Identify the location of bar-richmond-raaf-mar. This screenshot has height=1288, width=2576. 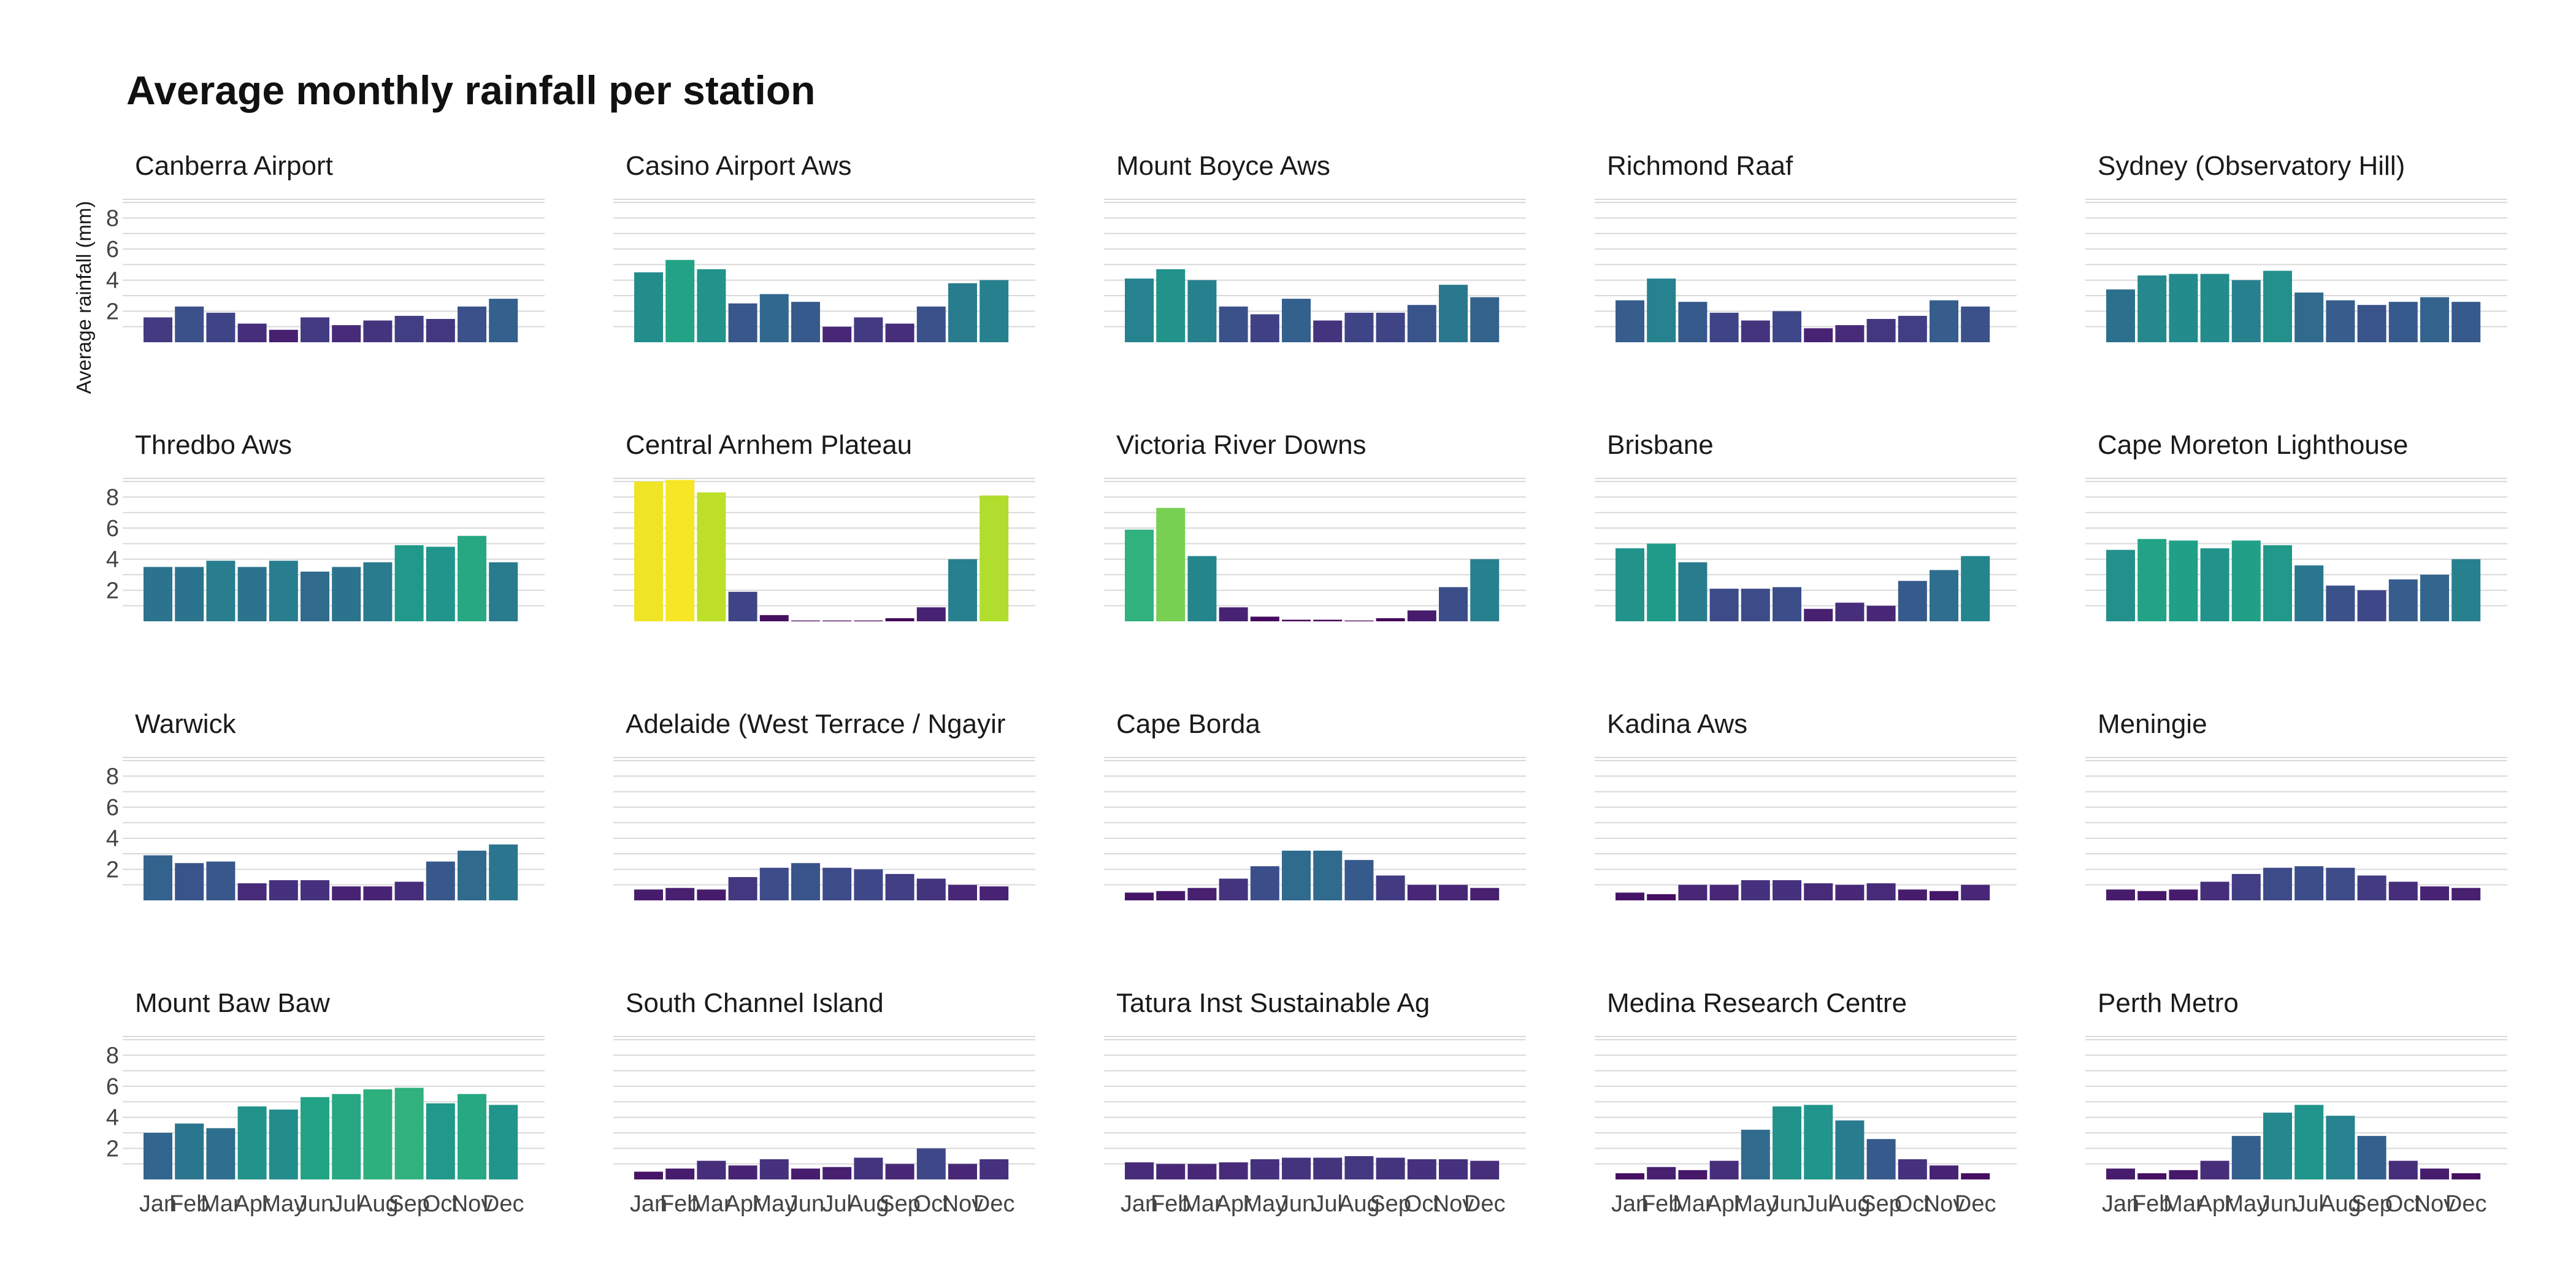
(1693, 322).